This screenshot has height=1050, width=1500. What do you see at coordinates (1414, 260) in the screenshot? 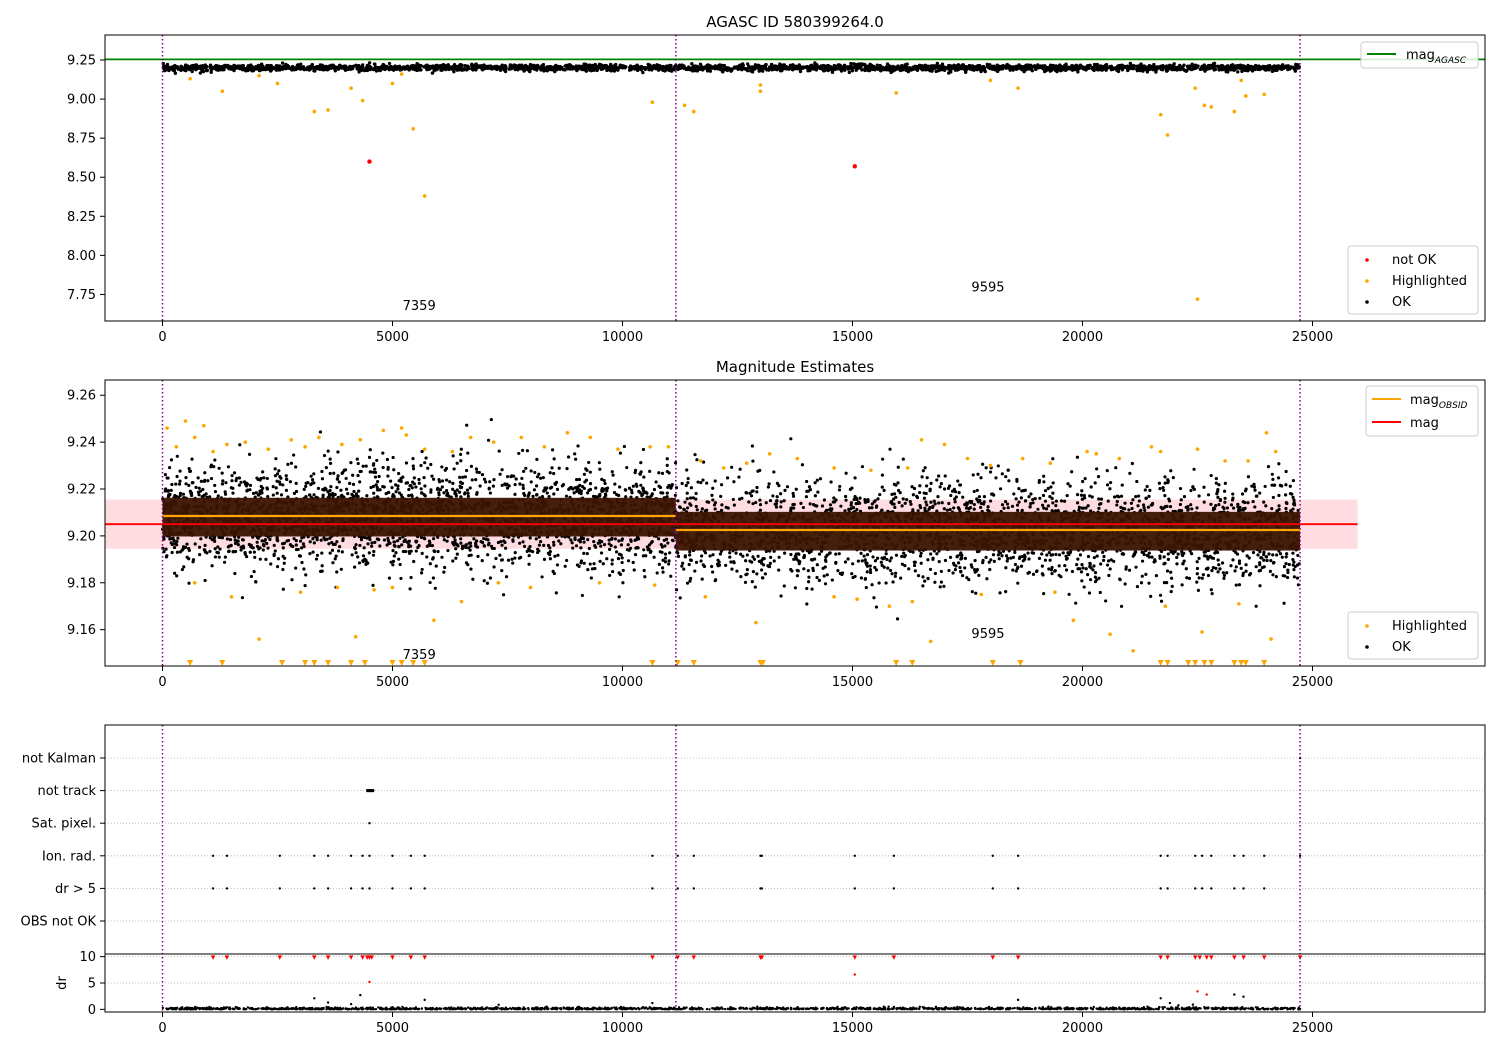
I see `legend-not-ok-label: not OK` at bounding box center [1414, 260].